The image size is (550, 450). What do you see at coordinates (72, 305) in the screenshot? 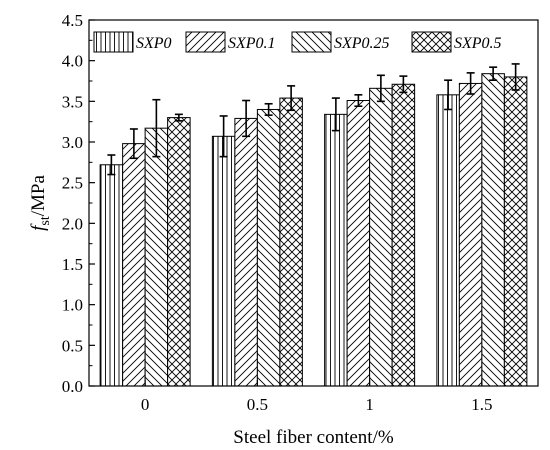
I see `y-tick-label: 1.0` at bounding box center [72, 305].